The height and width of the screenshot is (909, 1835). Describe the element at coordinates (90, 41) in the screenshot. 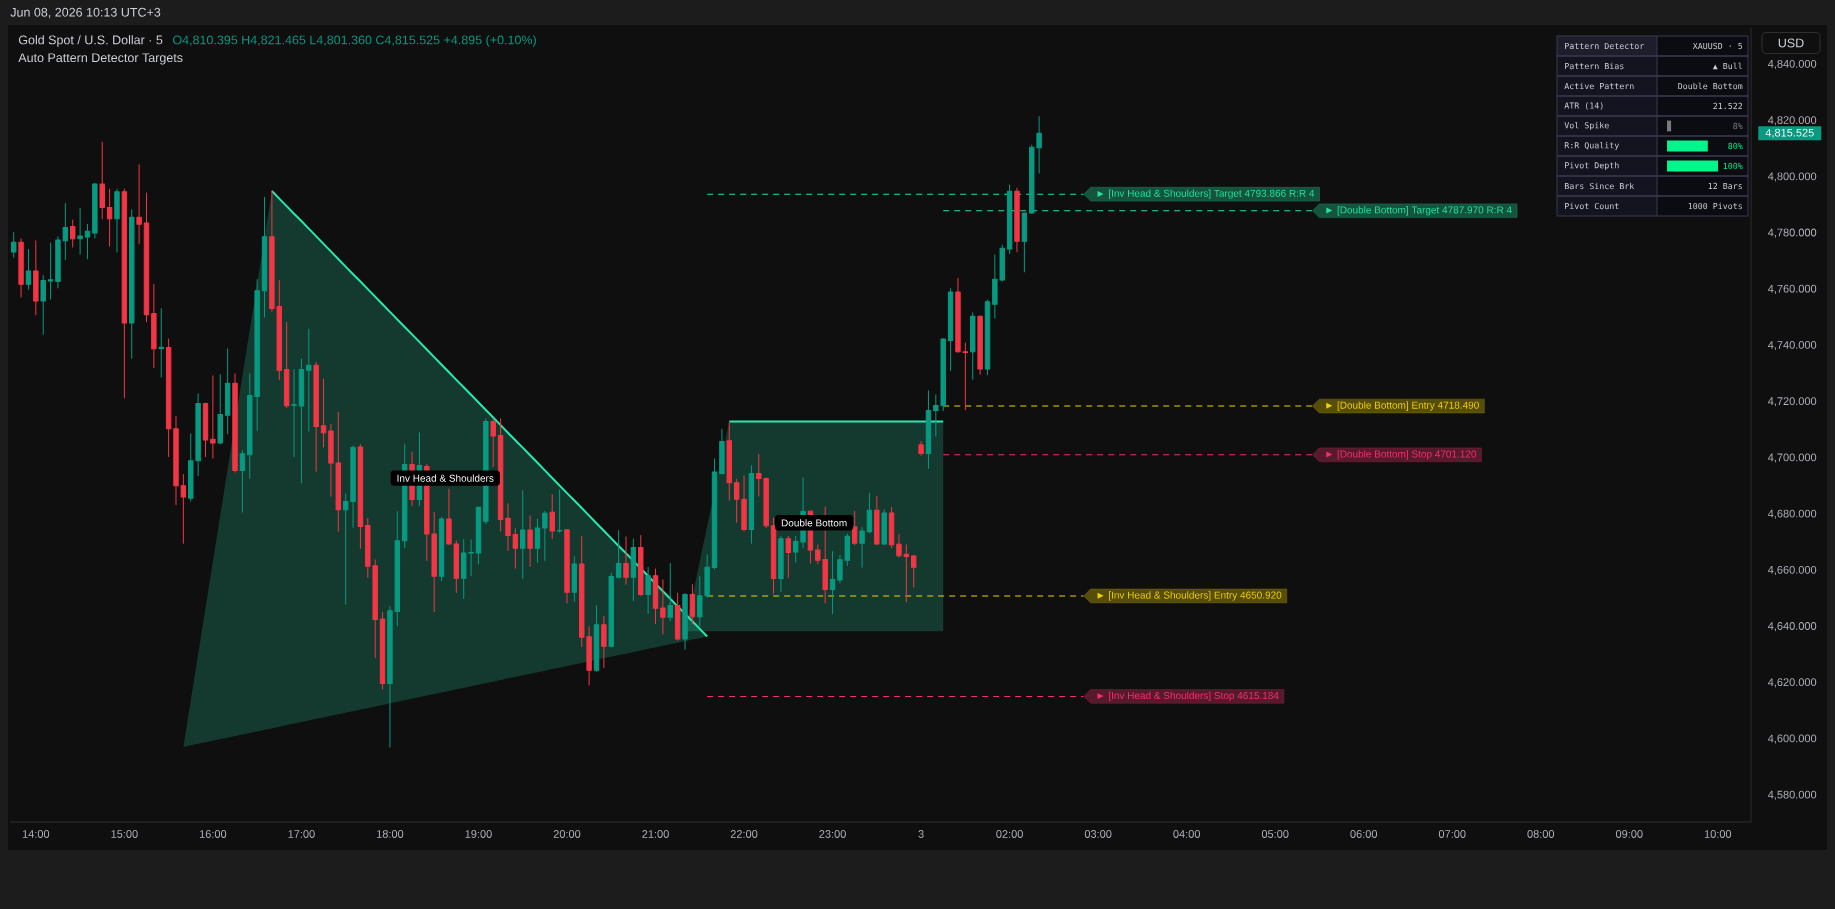

I see `text: Gold Spot / U.S. Dollar · 5` at that location.